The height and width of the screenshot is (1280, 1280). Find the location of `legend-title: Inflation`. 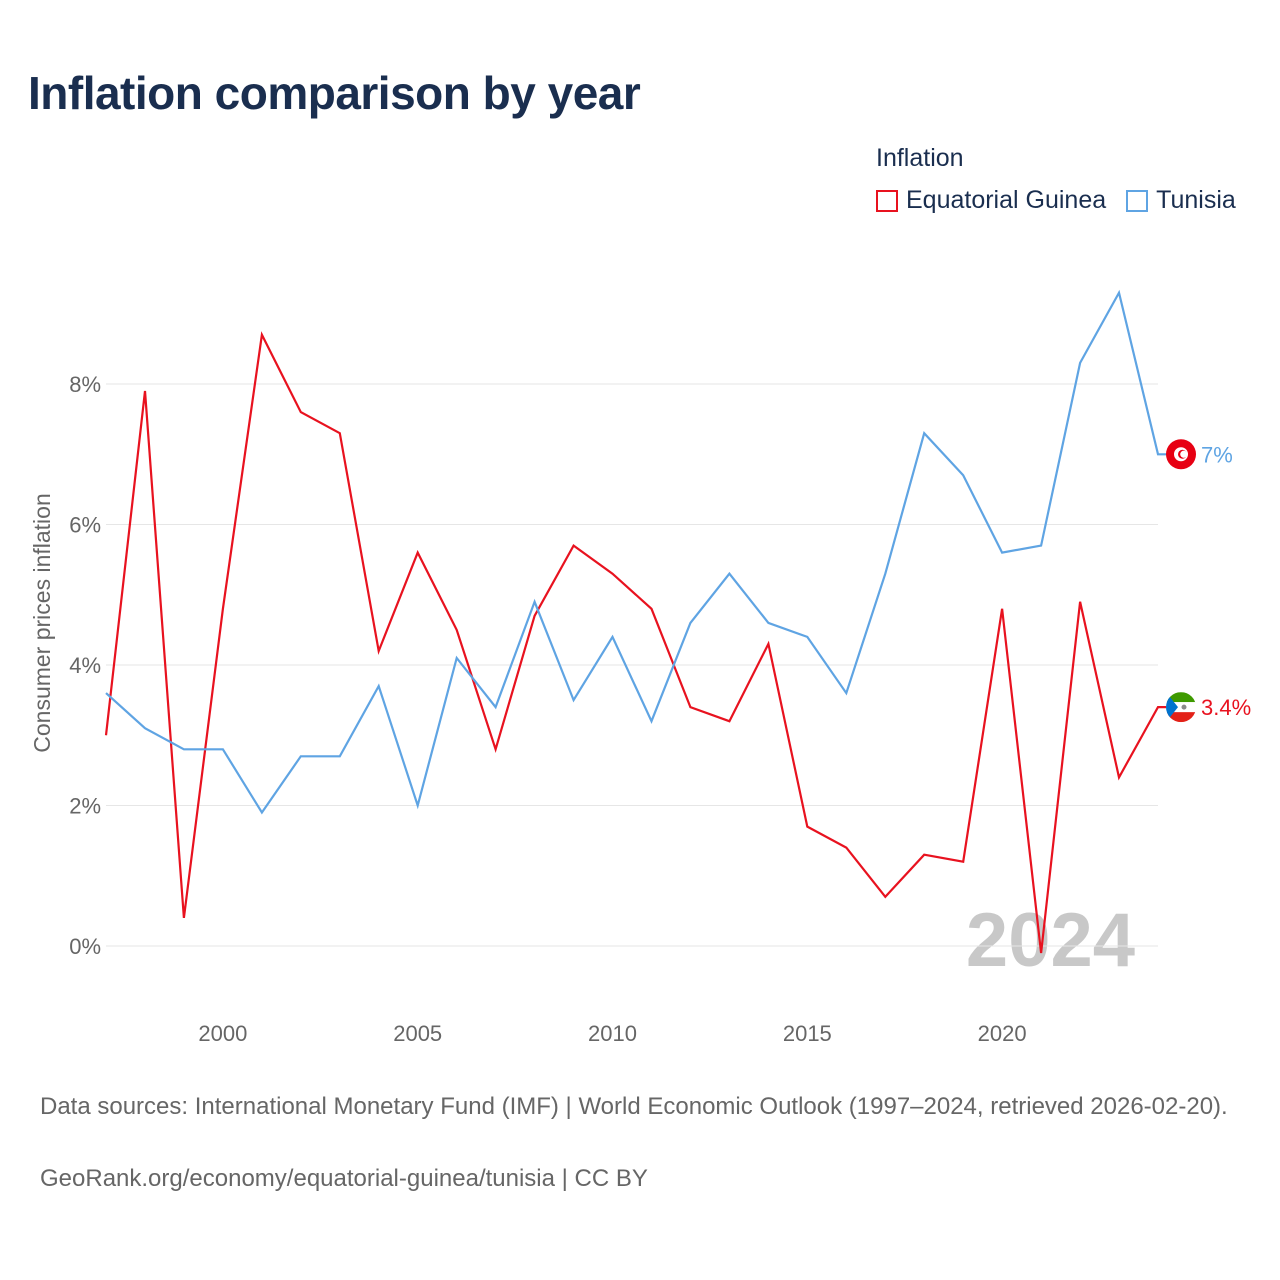

legend-title: Inflation is located at coordinates (920, 158).